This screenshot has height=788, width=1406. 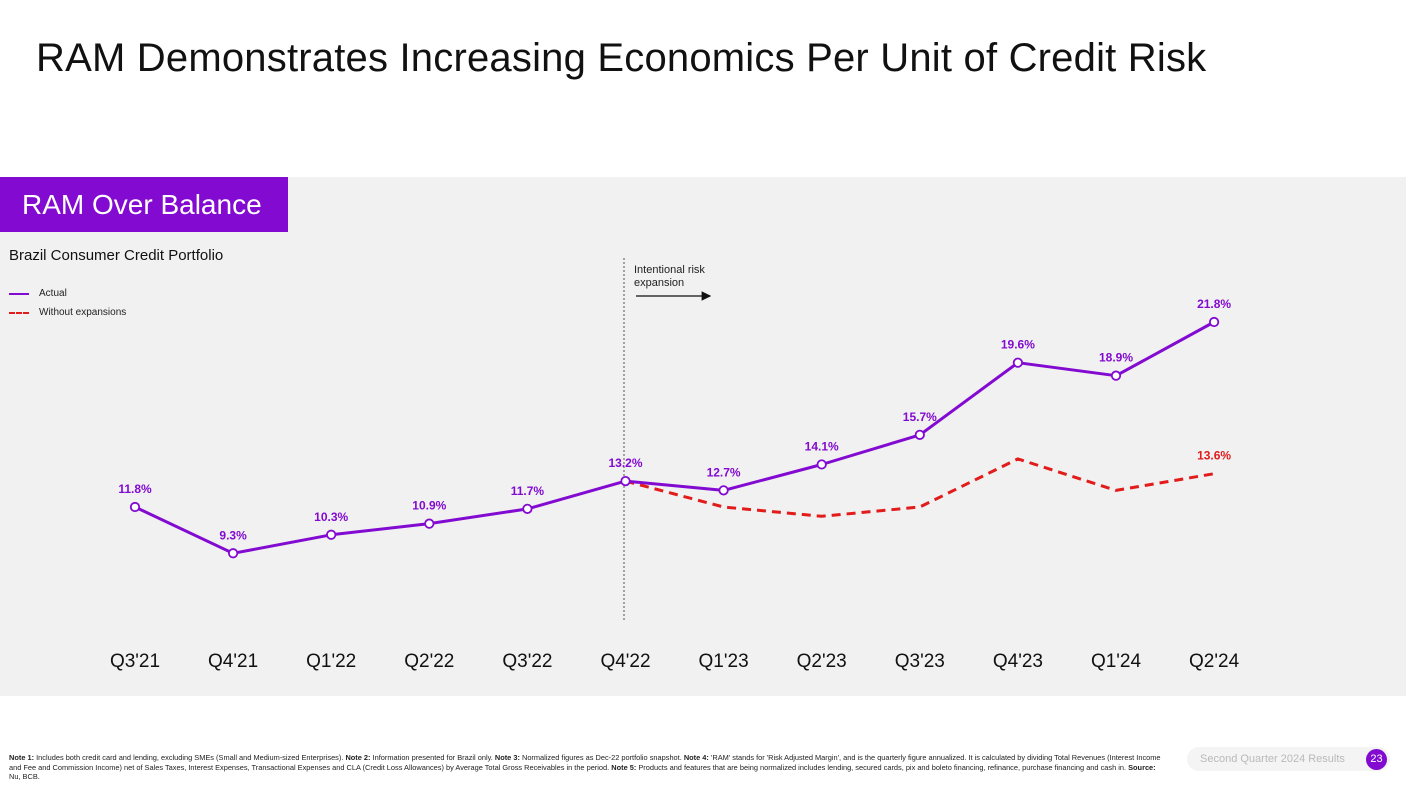 What do you see at coordinates (920, 661) in the screenshot?
I see `x-tick-label: Q3'23` at bounding box center [920, 661].